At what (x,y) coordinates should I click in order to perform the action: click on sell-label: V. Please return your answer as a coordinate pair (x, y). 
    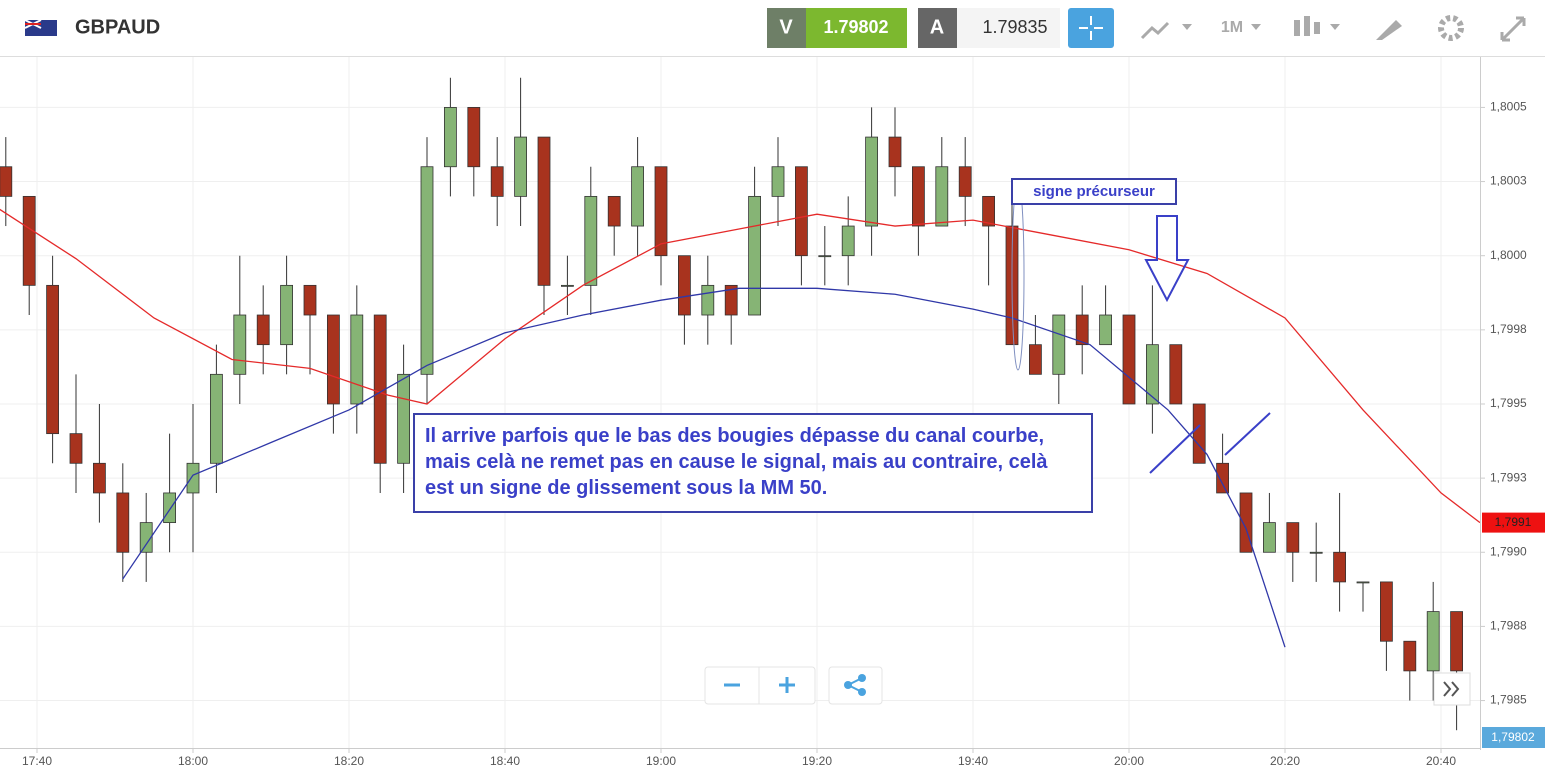
    Looking at the image, I should click on (786, 27).